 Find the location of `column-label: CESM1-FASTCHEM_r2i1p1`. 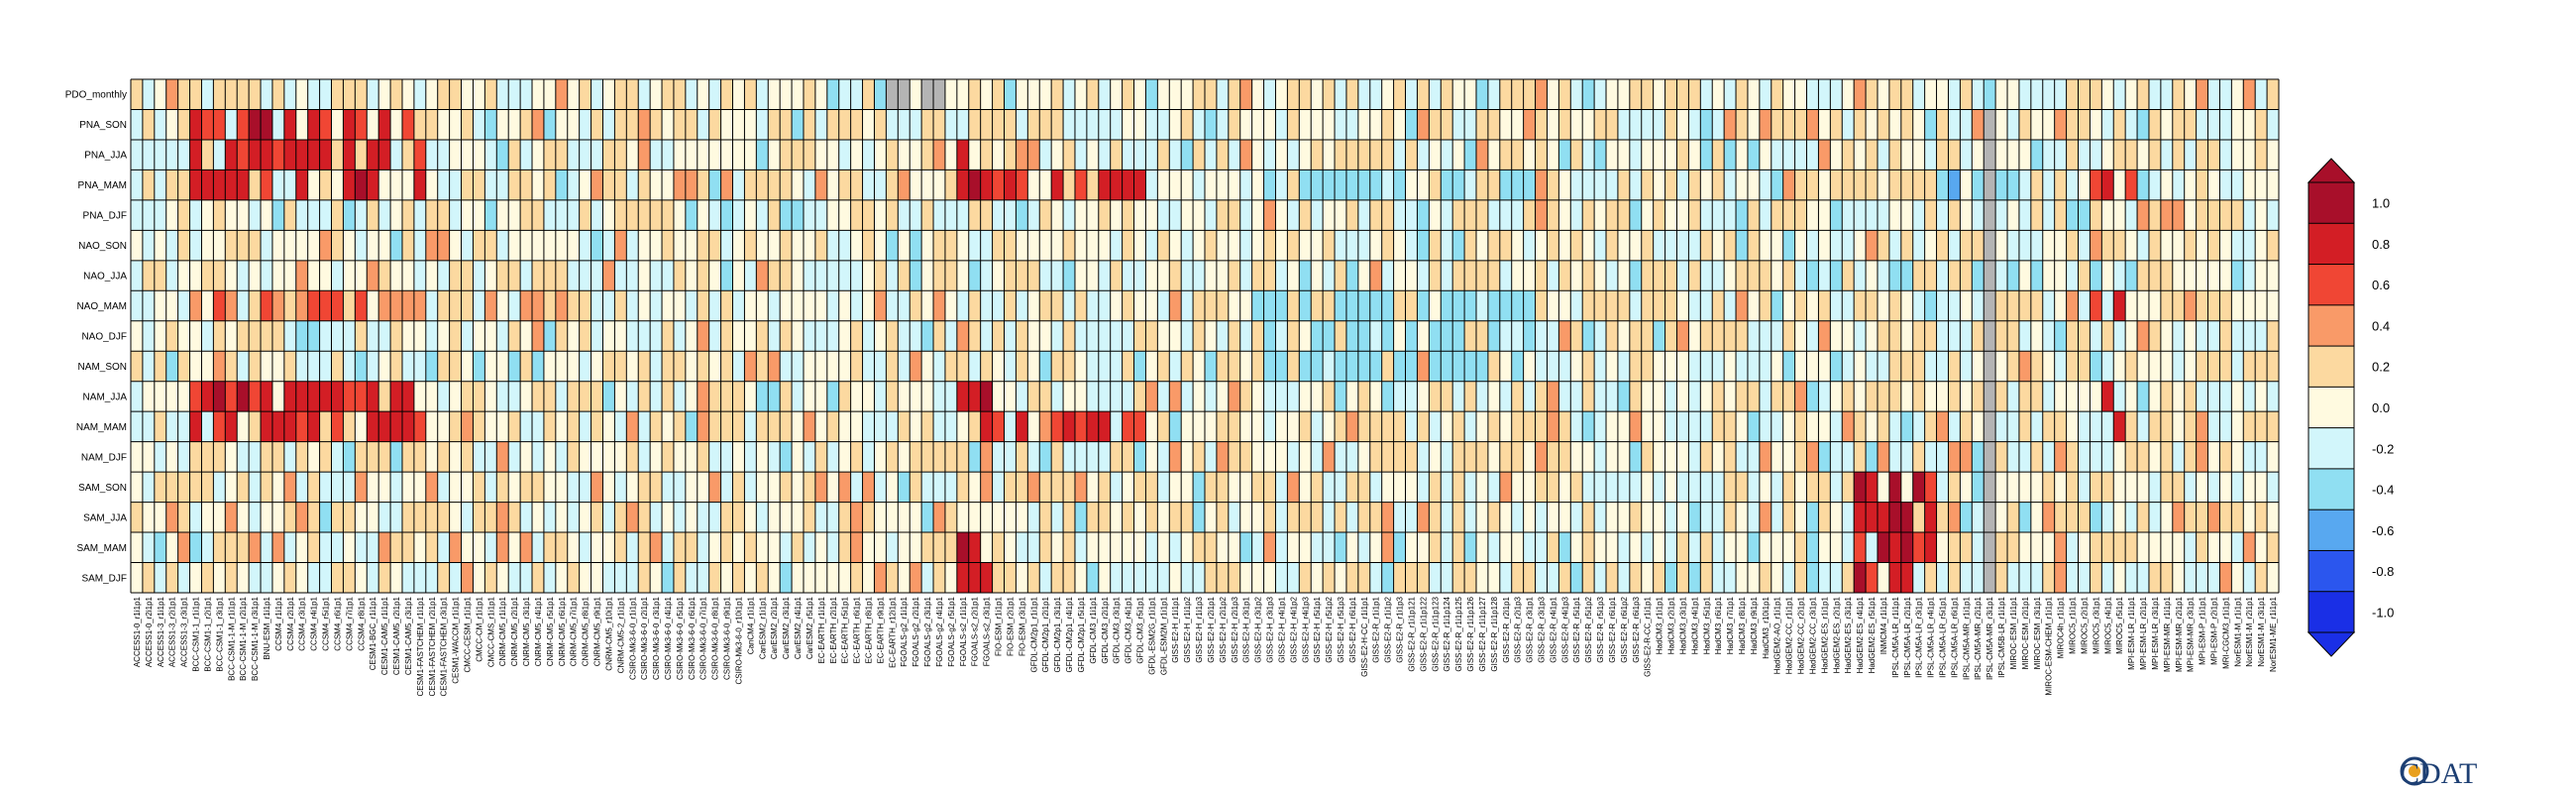

column-label: CESM1-FASTCHEM_r2i1p1 is located at coordinates (432, 646).